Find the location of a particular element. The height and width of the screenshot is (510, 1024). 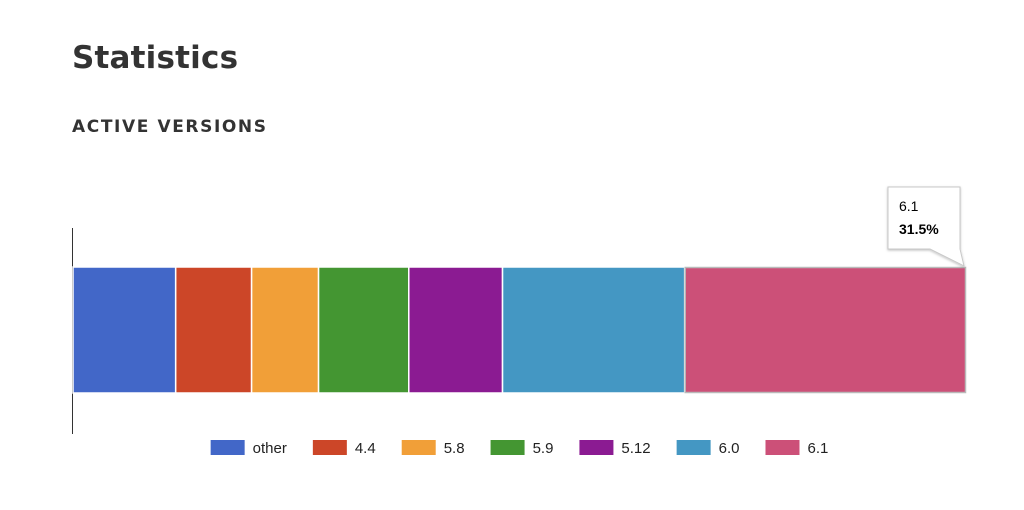

legend-label: 4.4 is located at coordinates (365, 448).